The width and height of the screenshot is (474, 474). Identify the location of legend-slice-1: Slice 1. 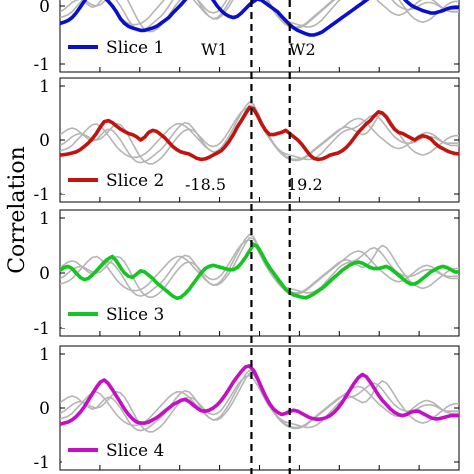
(121, 47).